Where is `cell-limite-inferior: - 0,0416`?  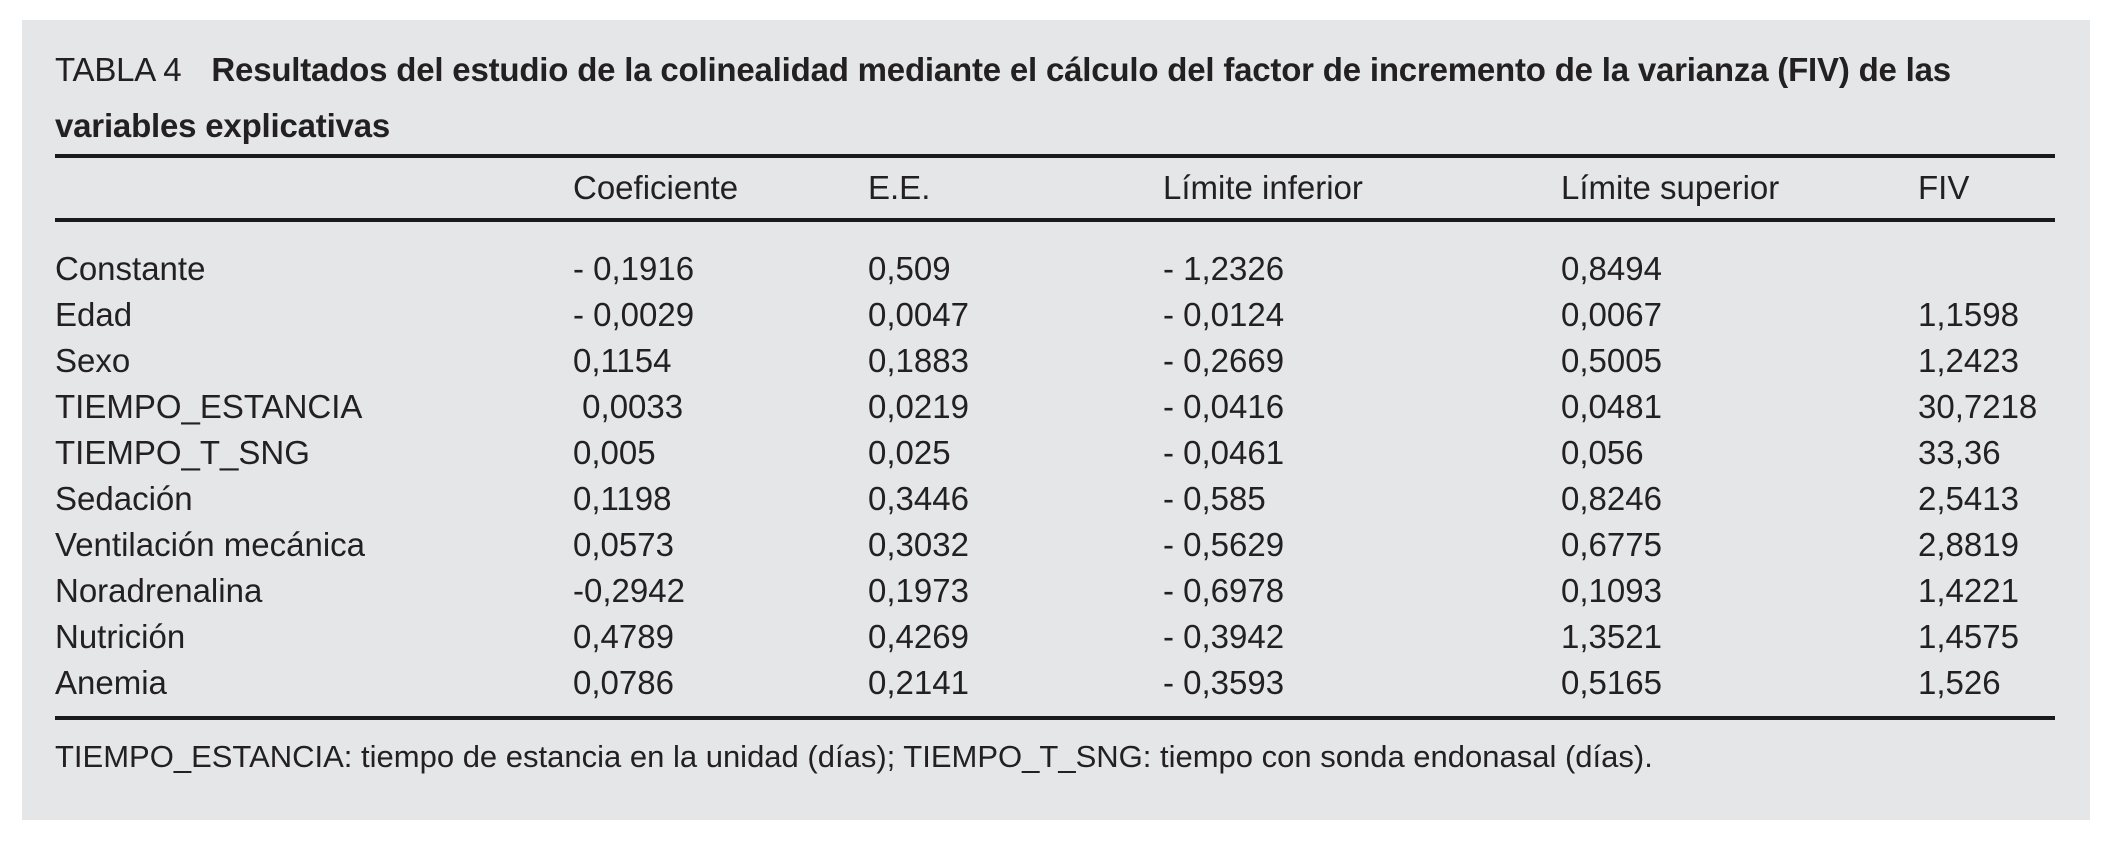
cell-limite-inferior: - 0,0416 is located at coordinates (1224, 406).